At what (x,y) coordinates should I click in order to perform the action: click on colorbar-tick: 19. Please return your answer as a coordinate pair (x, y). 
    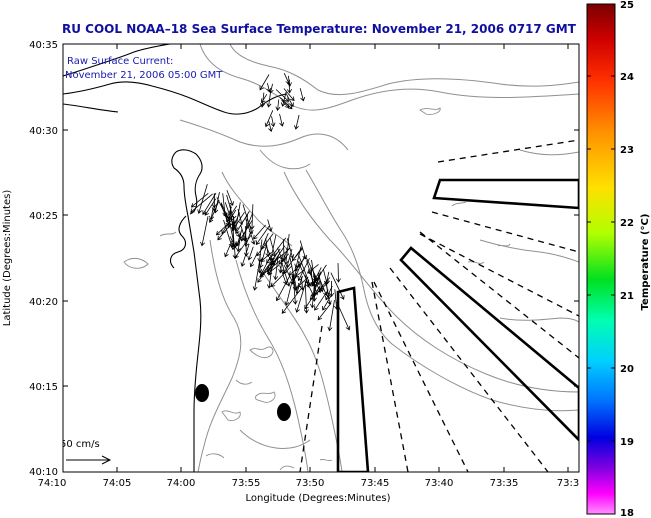
    Looking at the image, I should click on (627, 442).